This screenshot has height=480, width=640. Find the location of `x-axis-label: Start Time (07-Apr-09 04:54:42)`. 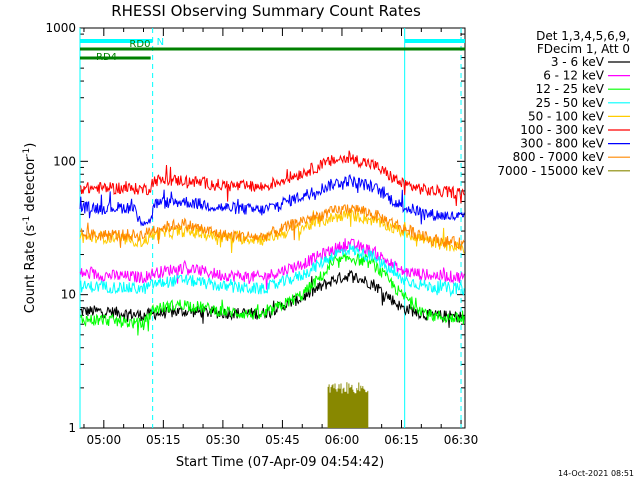

x-axis-label: Start Time (07-Apr-09 04:54:42) is located at coordinates (280, 462).